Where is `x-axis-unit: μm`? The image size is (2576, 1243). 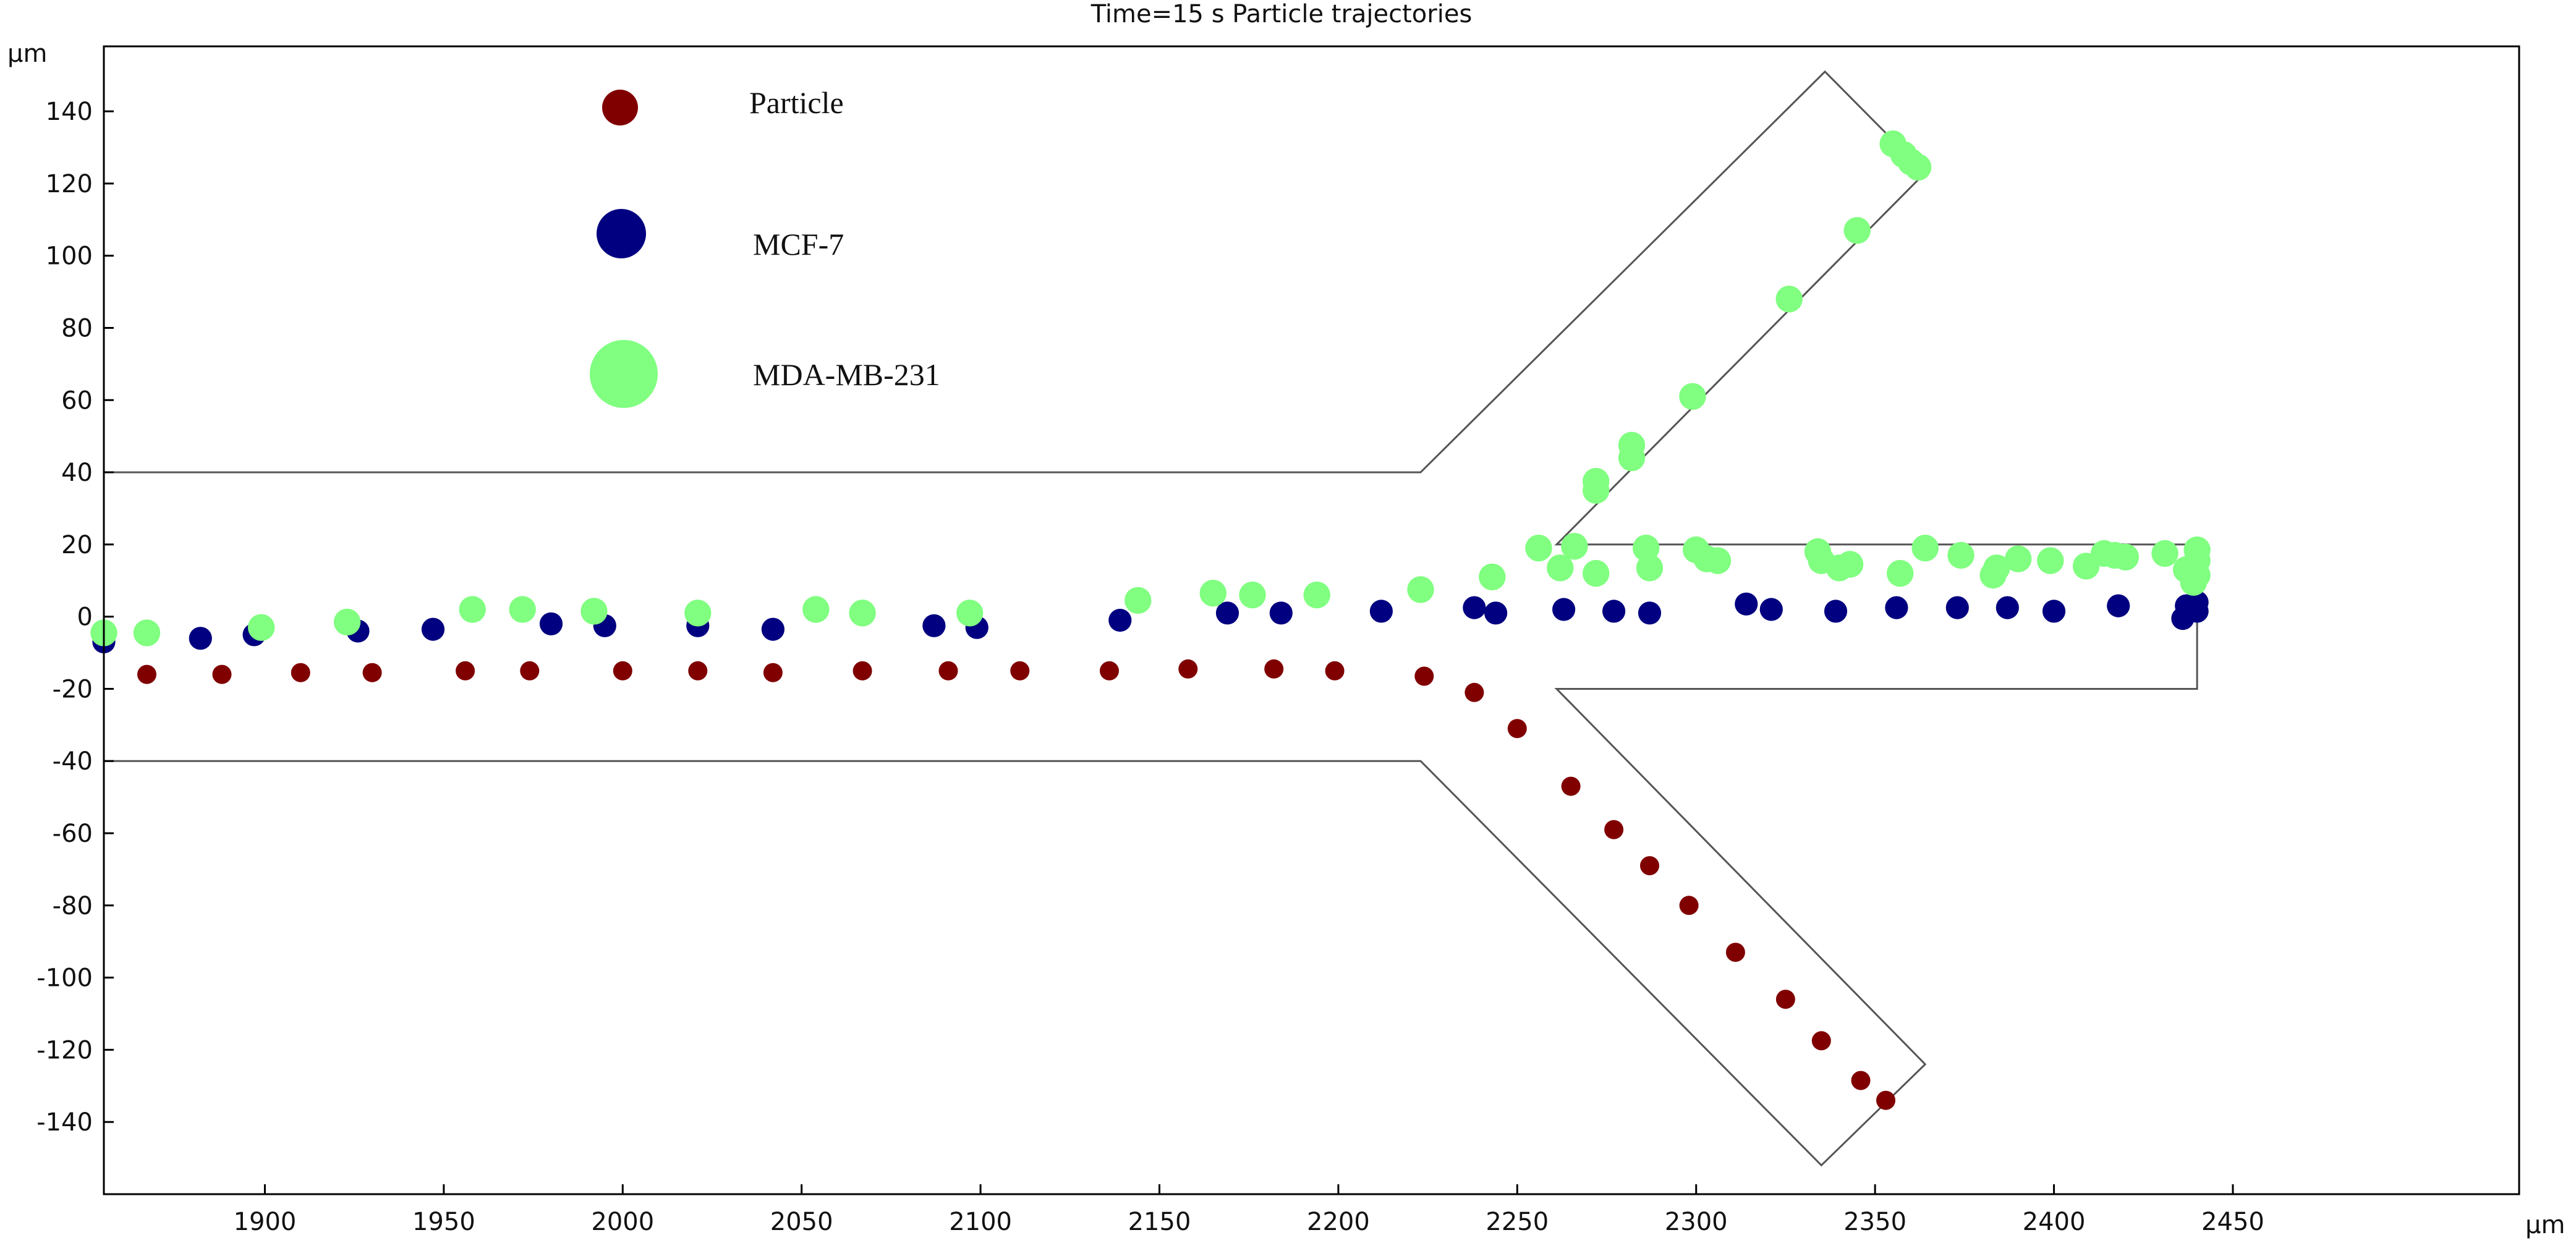
x-axis-unit: μm is located at coordinates (2545, 1225).